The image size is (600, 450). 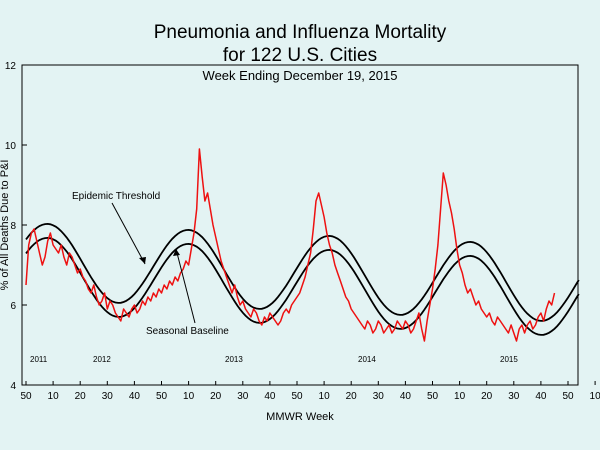 What do you see at coordinates (39, 359) in the screenshot?
I see `year-label: 2011` at bounding box center [39, 359].